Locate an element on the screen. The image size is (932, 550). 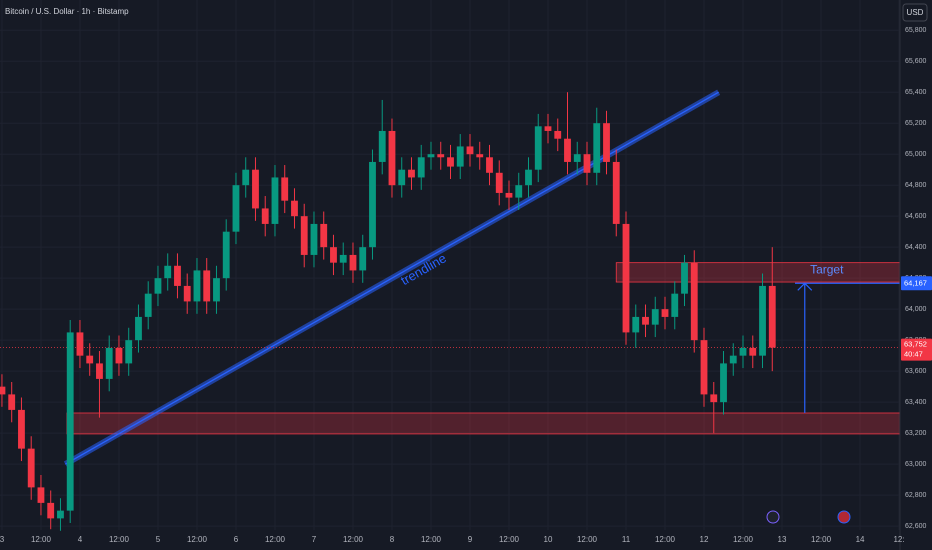
x-tick-label: 14 is located at coordinates (860, 539).